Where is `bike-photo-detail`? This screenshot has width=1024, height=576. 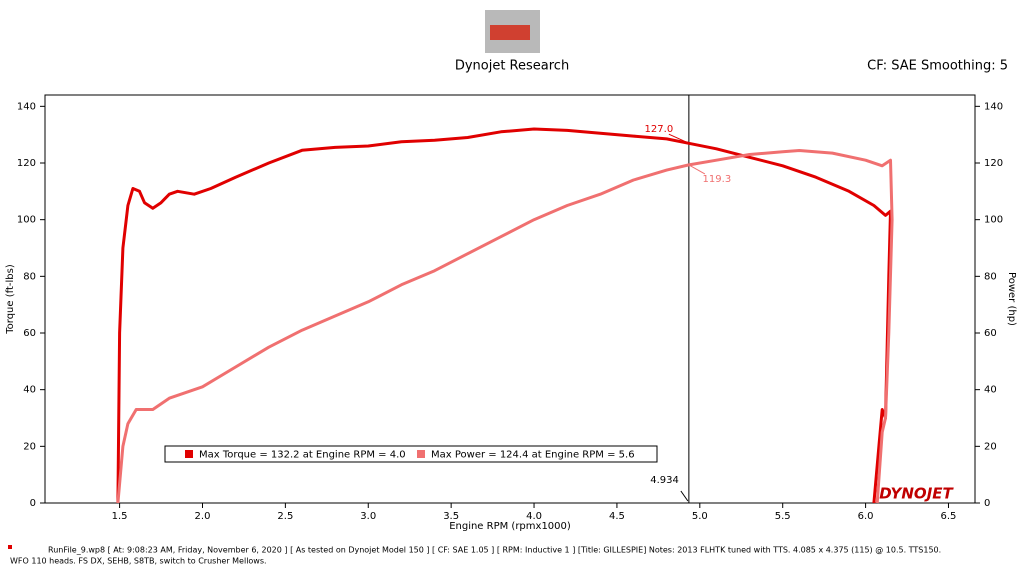 bike-photo-detail is located at coordinates (510, 32).